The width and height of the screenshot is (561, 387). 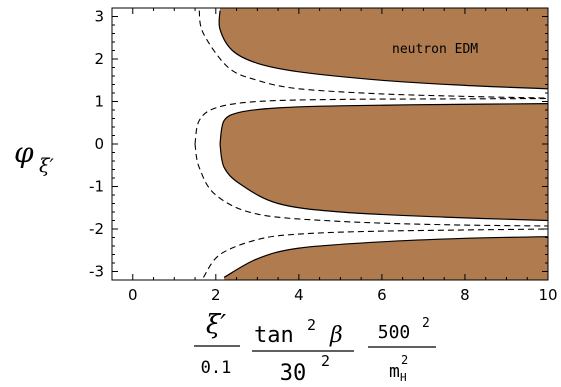 I want to click on dashed-curve-bottom, so click(x=375, y=253).